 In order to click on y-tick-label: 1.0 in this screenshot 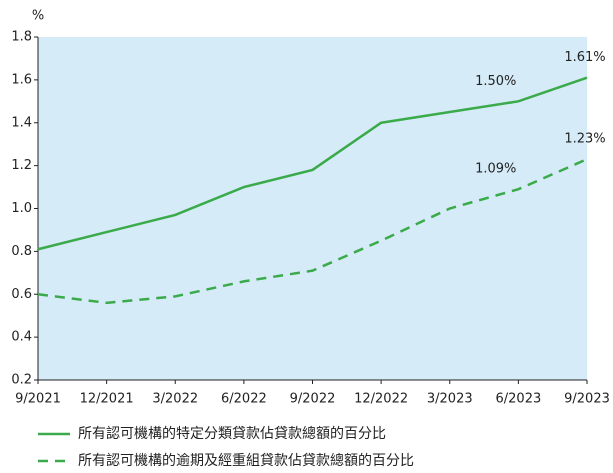, I will do `click(21, 208)`.